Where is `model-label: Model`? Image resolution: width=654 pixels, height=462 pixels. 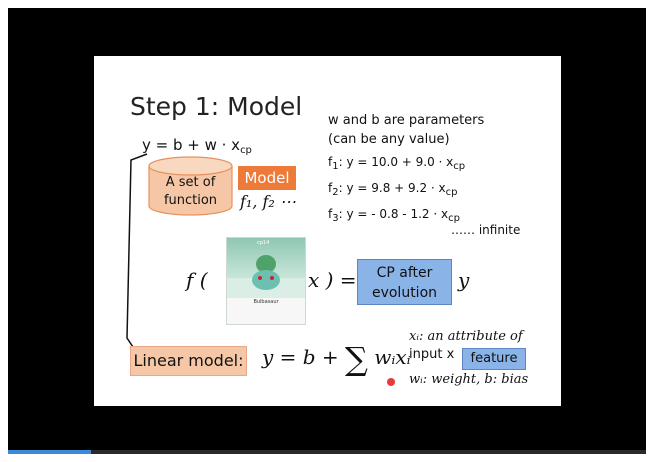 model-label: Model is located at coordinates (267, 178).